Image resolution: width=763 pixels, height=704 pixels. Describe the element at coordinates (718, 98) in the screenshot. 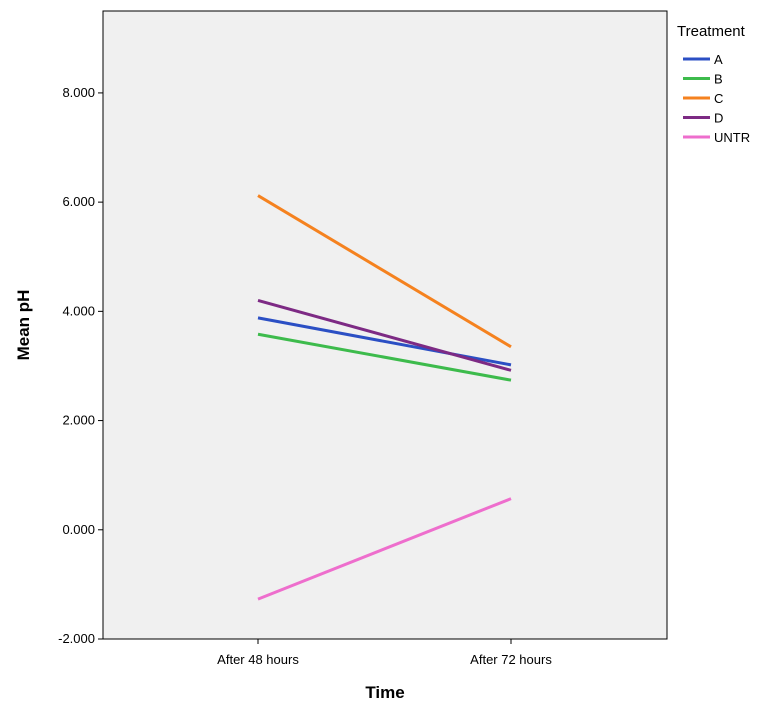

I see `legend-label-c: C` at that location.